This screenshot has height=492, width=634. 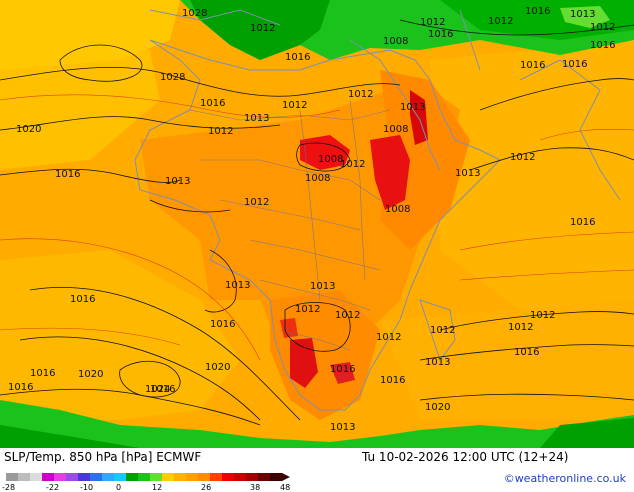 What do you see at coordinates (564, 478) in the screenshot?
I see `credit-link: ©weatheronline.co.uk` at bounding box center [564, 478].